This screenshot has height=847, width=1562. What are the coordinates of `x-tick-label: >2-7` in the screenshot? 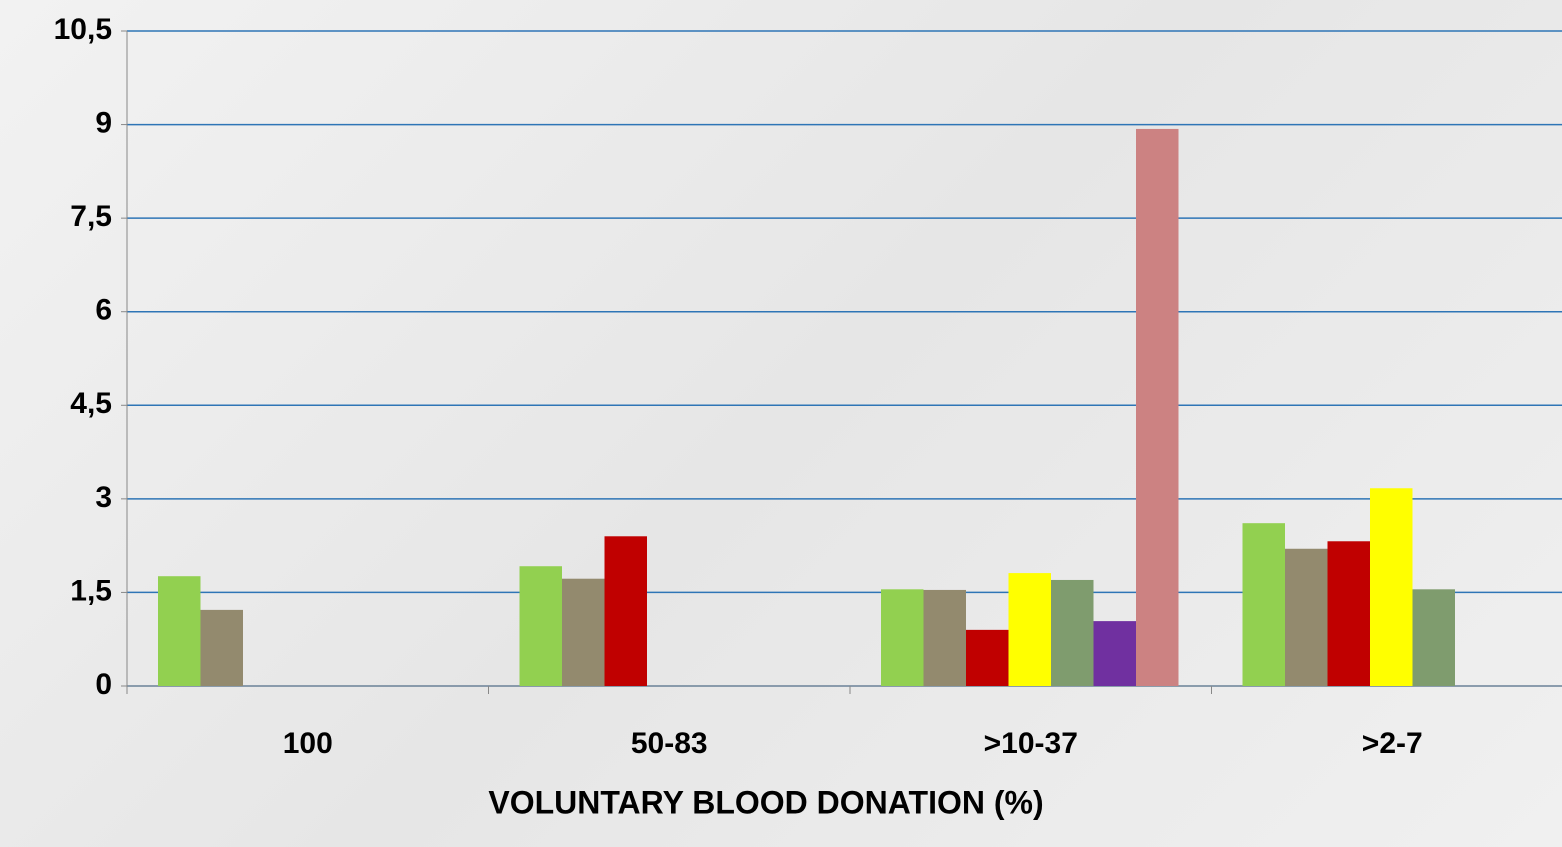 It's located at (1392, 743).